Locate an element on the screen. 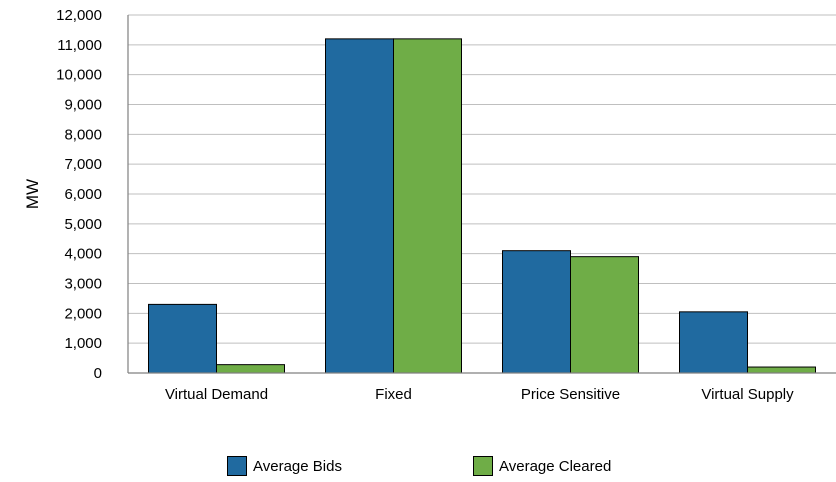 Image resolution: width=836 pixels, height=482 pixels. y-tick-label: 0 is located at coordinates (98, 373).